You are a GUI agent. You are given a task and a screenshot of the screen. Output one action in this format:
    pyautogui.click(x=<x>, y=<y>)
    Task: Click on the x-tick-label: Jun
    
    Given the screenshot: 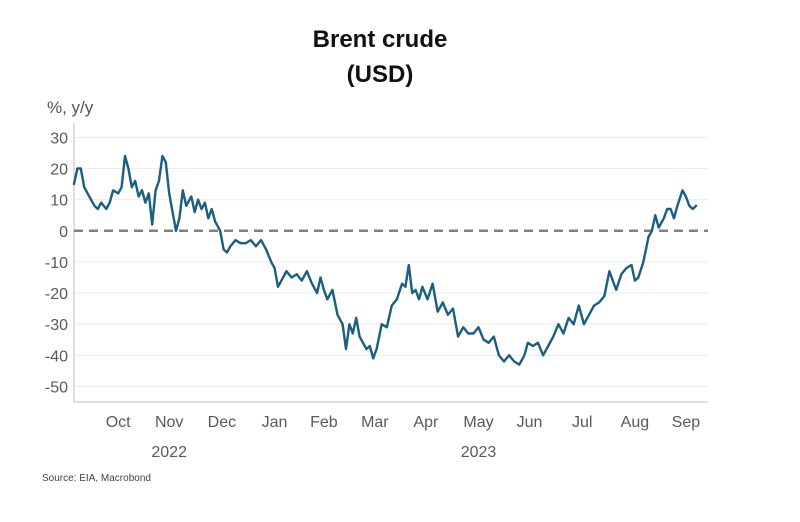 What is the action you would take?
    pyautogui.click(x=530, y=422)
    